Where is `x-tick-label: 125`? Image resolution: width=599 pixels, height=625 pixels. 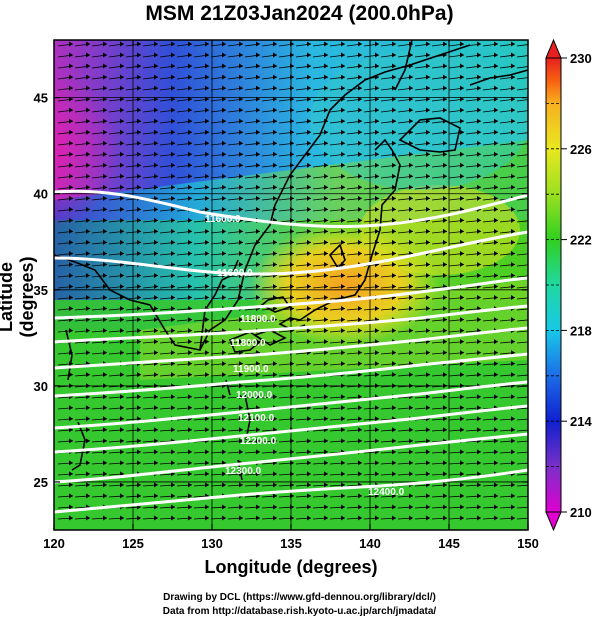 x-tick-label: 125 is located at coordinates (133, 543).